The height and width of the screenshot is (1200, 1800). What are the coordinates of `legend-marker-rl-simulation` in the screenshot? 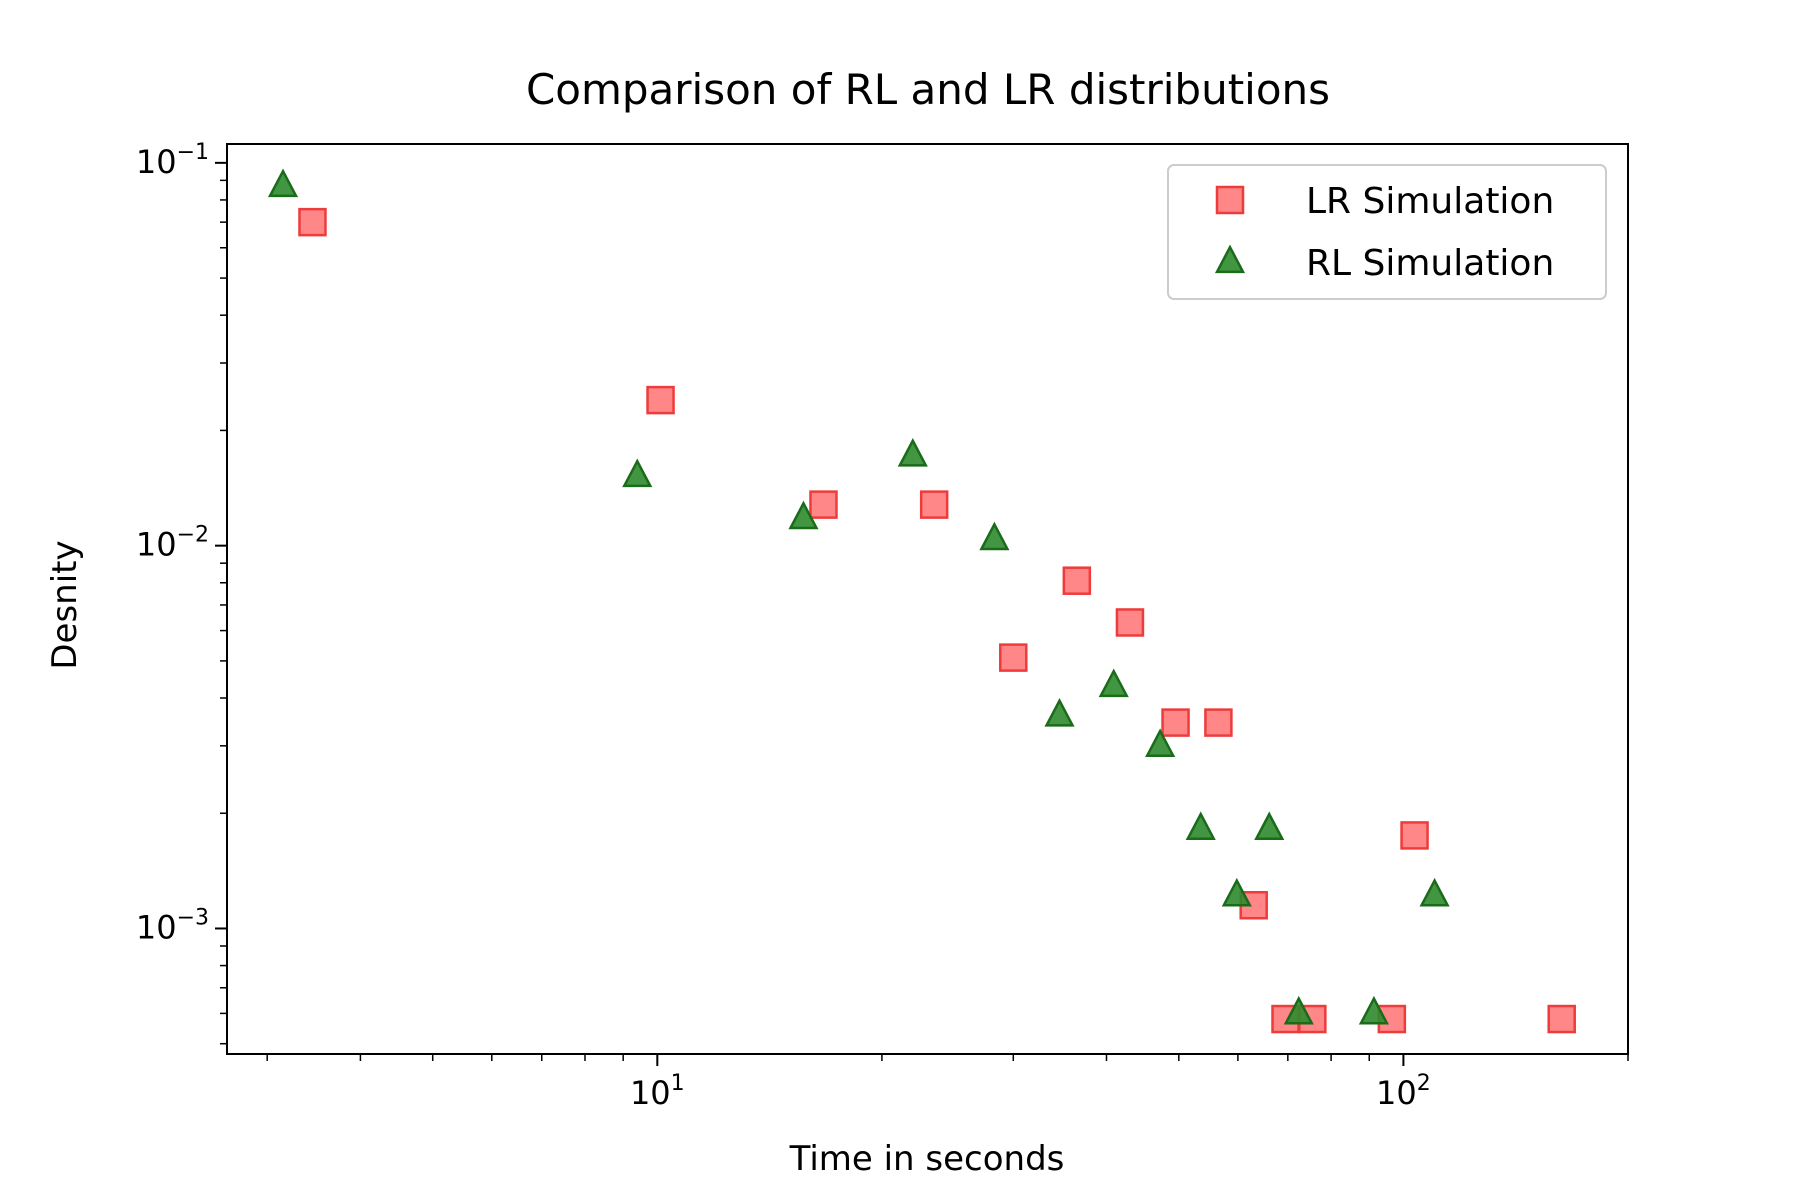 It's located at (1230, 259).